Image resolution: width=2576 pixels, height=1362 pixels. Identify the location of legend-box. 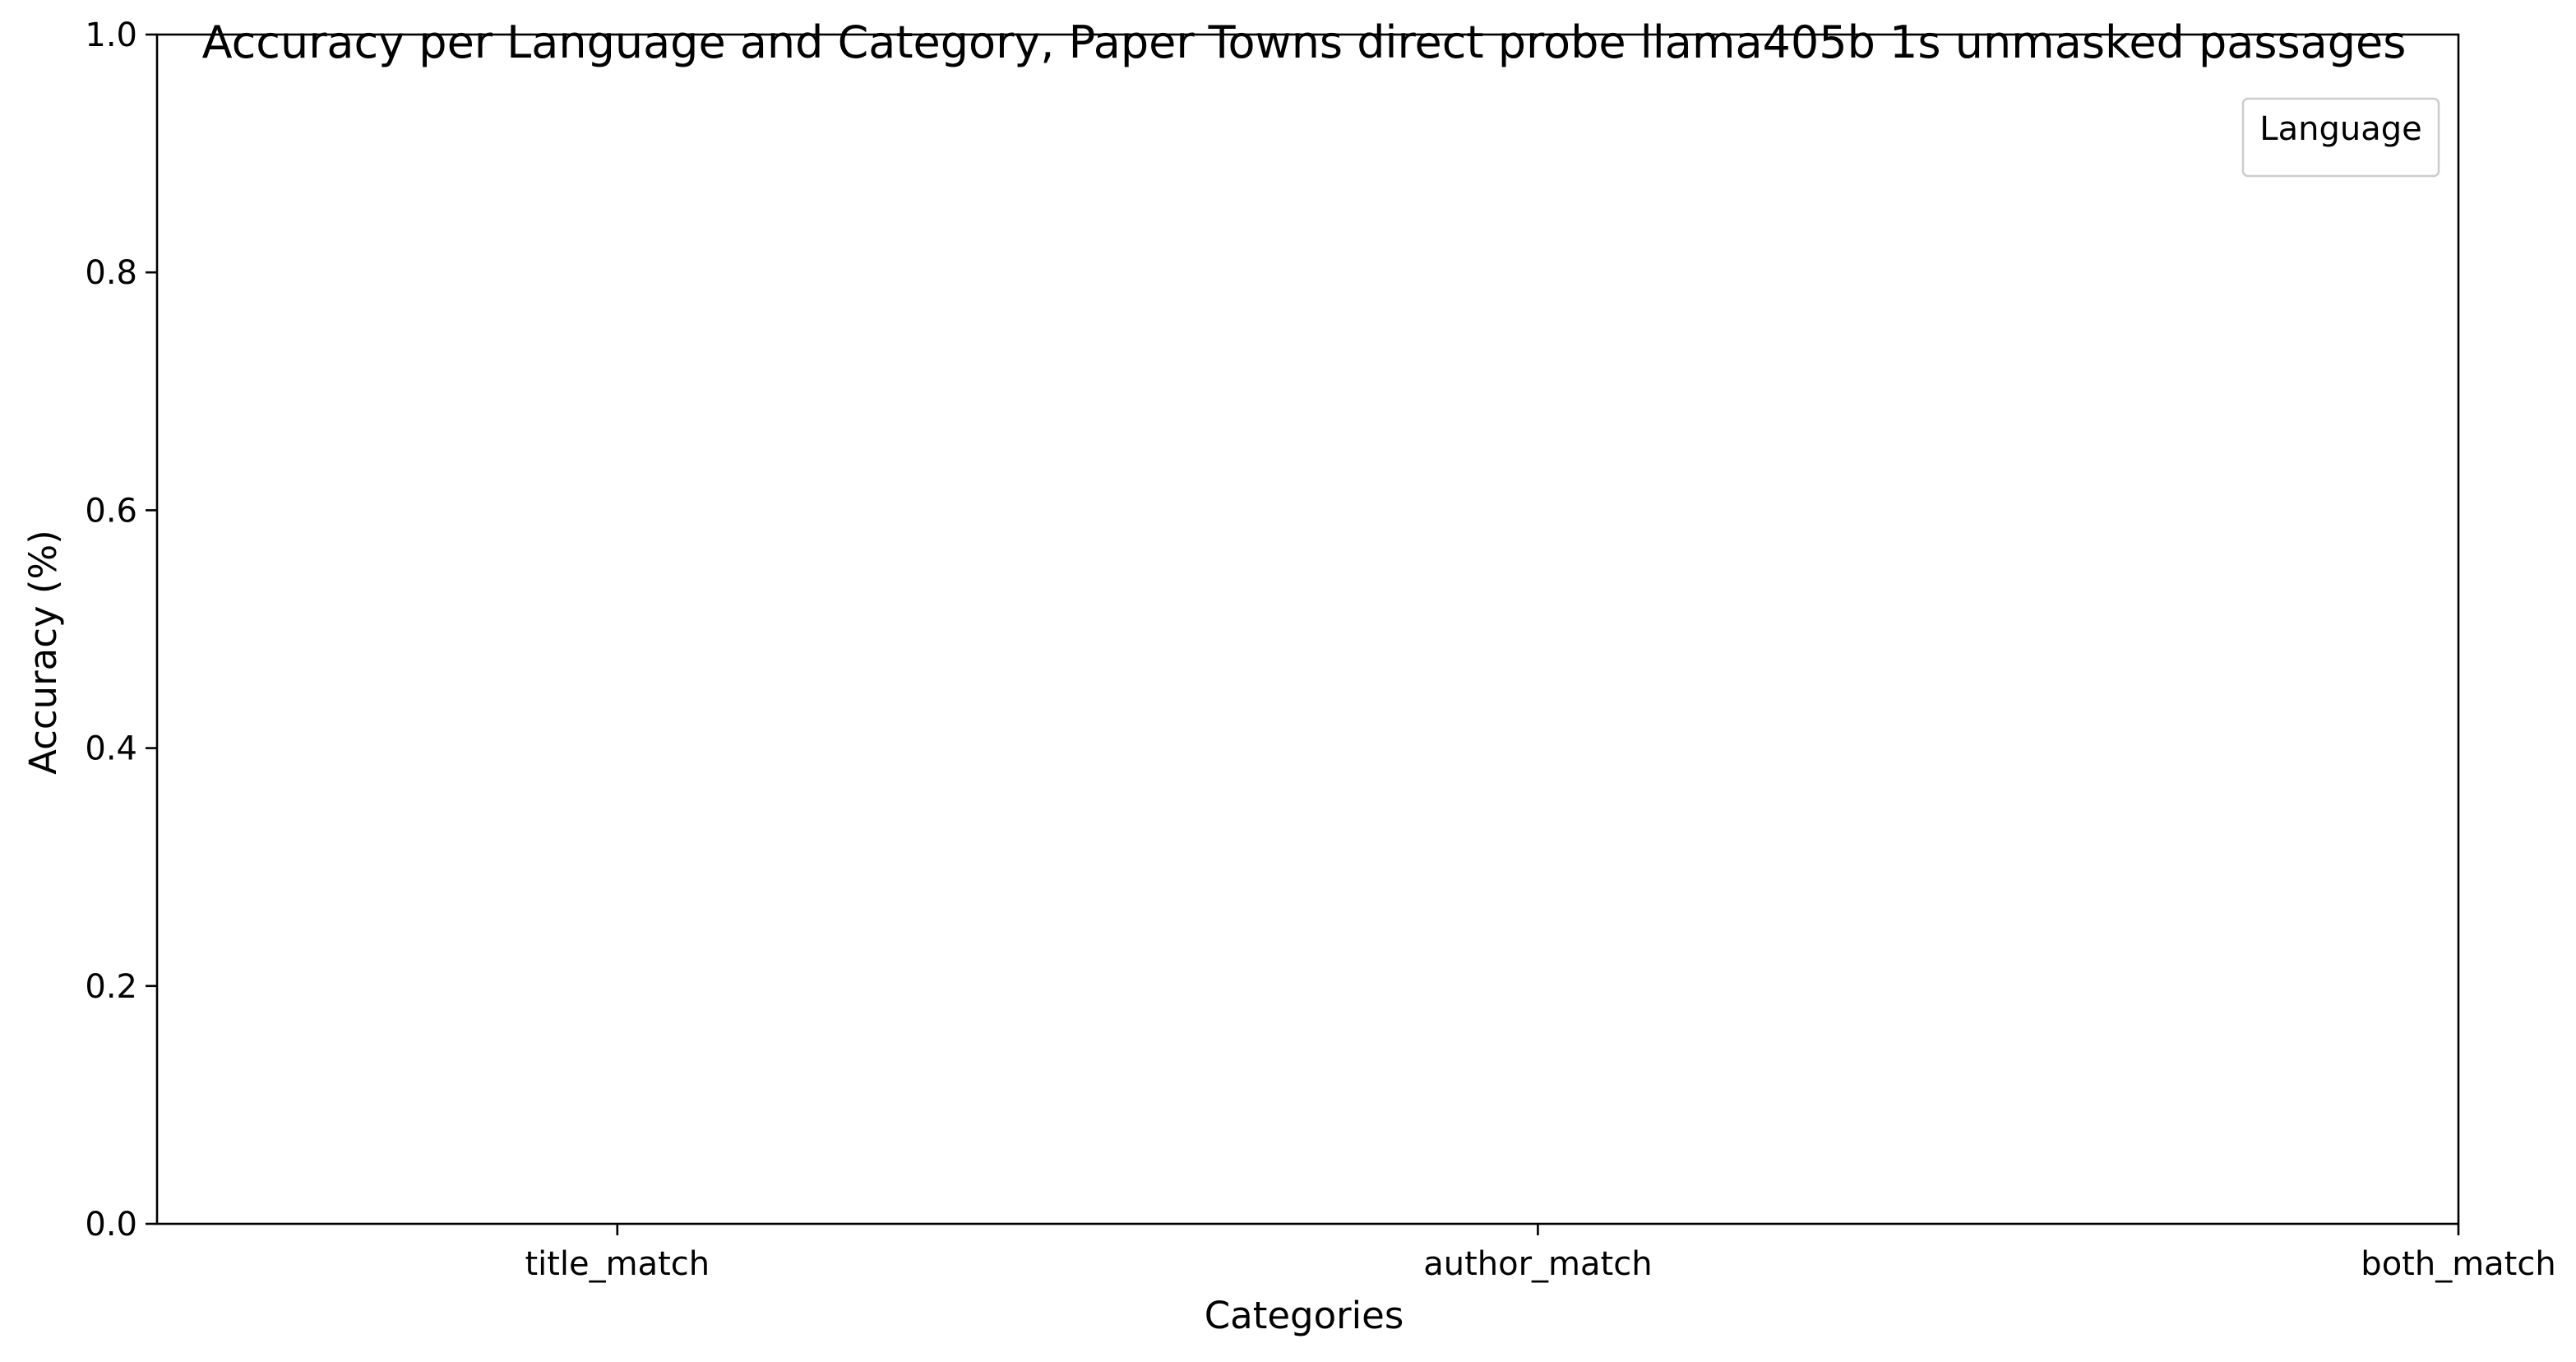
(2340, 137).